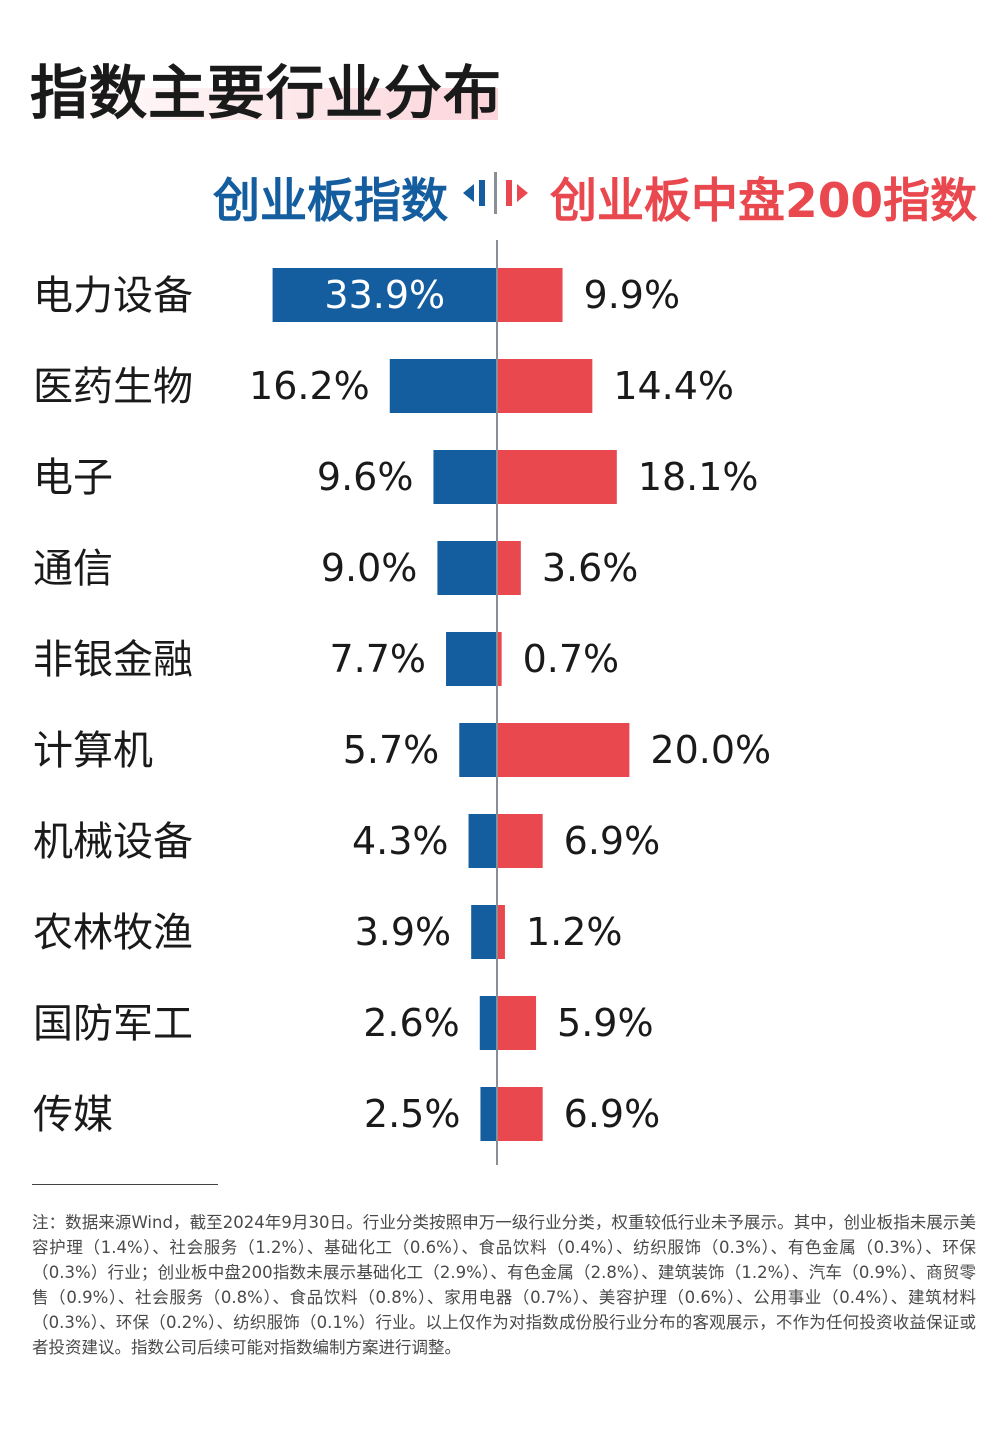 The height and width of the screenshot is (1434, 1000). Describe the element at coordinates (605, 1023) in the screenshot. I see `right-value-label: 5.9%` at that location.